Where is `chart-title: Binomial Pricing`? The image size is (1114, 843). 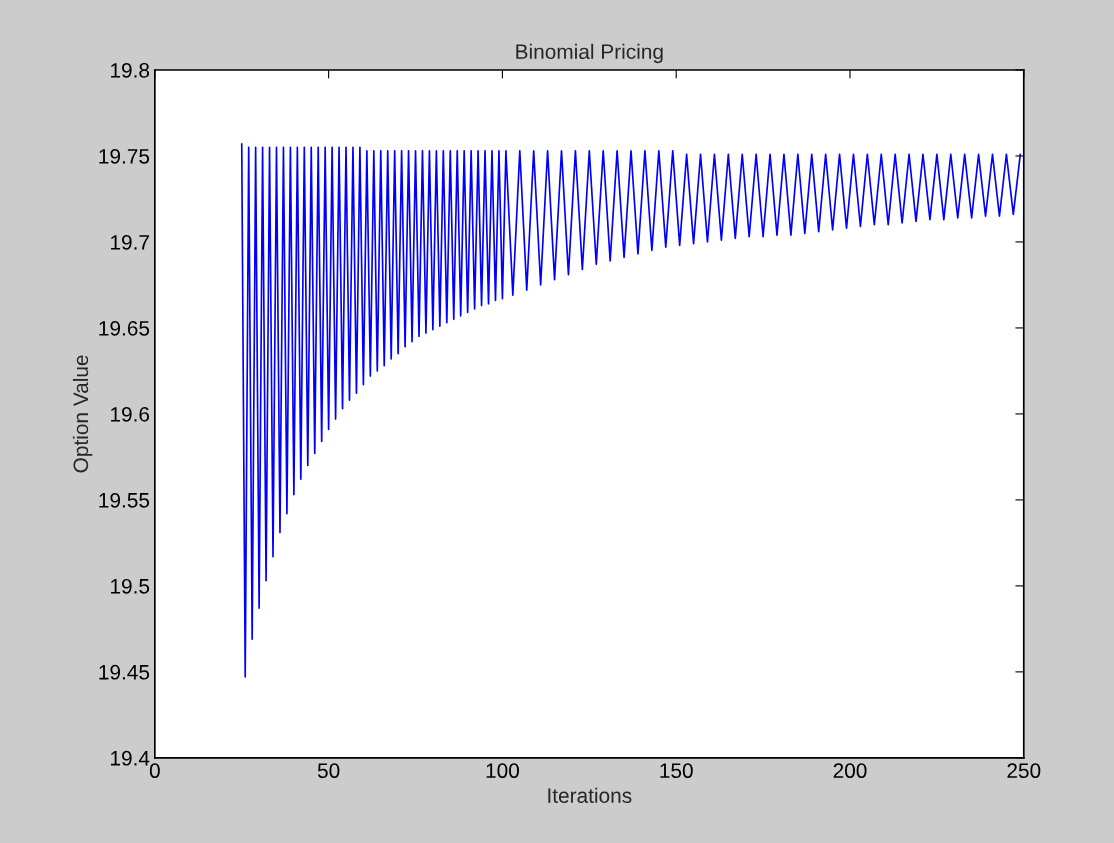 chart-title: Binomial Pricing is located at coordinates (589, 53).